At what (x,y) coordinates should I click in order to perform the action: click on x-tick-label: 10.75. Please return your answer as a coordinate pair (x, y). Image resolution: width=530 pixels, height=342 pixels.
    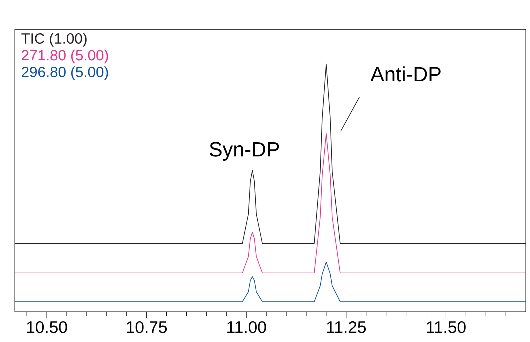
    Looking at the image, I should click on (147, 328).